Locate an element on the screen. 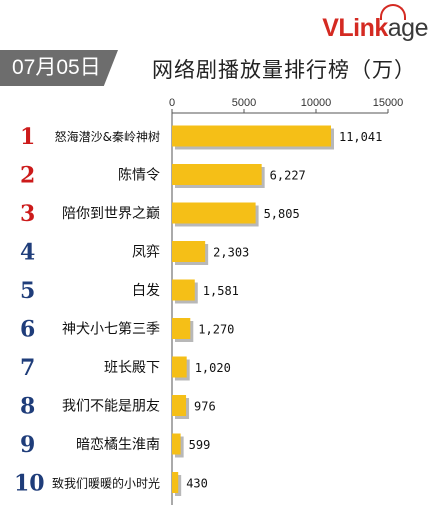  rank-number: 6 is located at coordinates (27, 330).